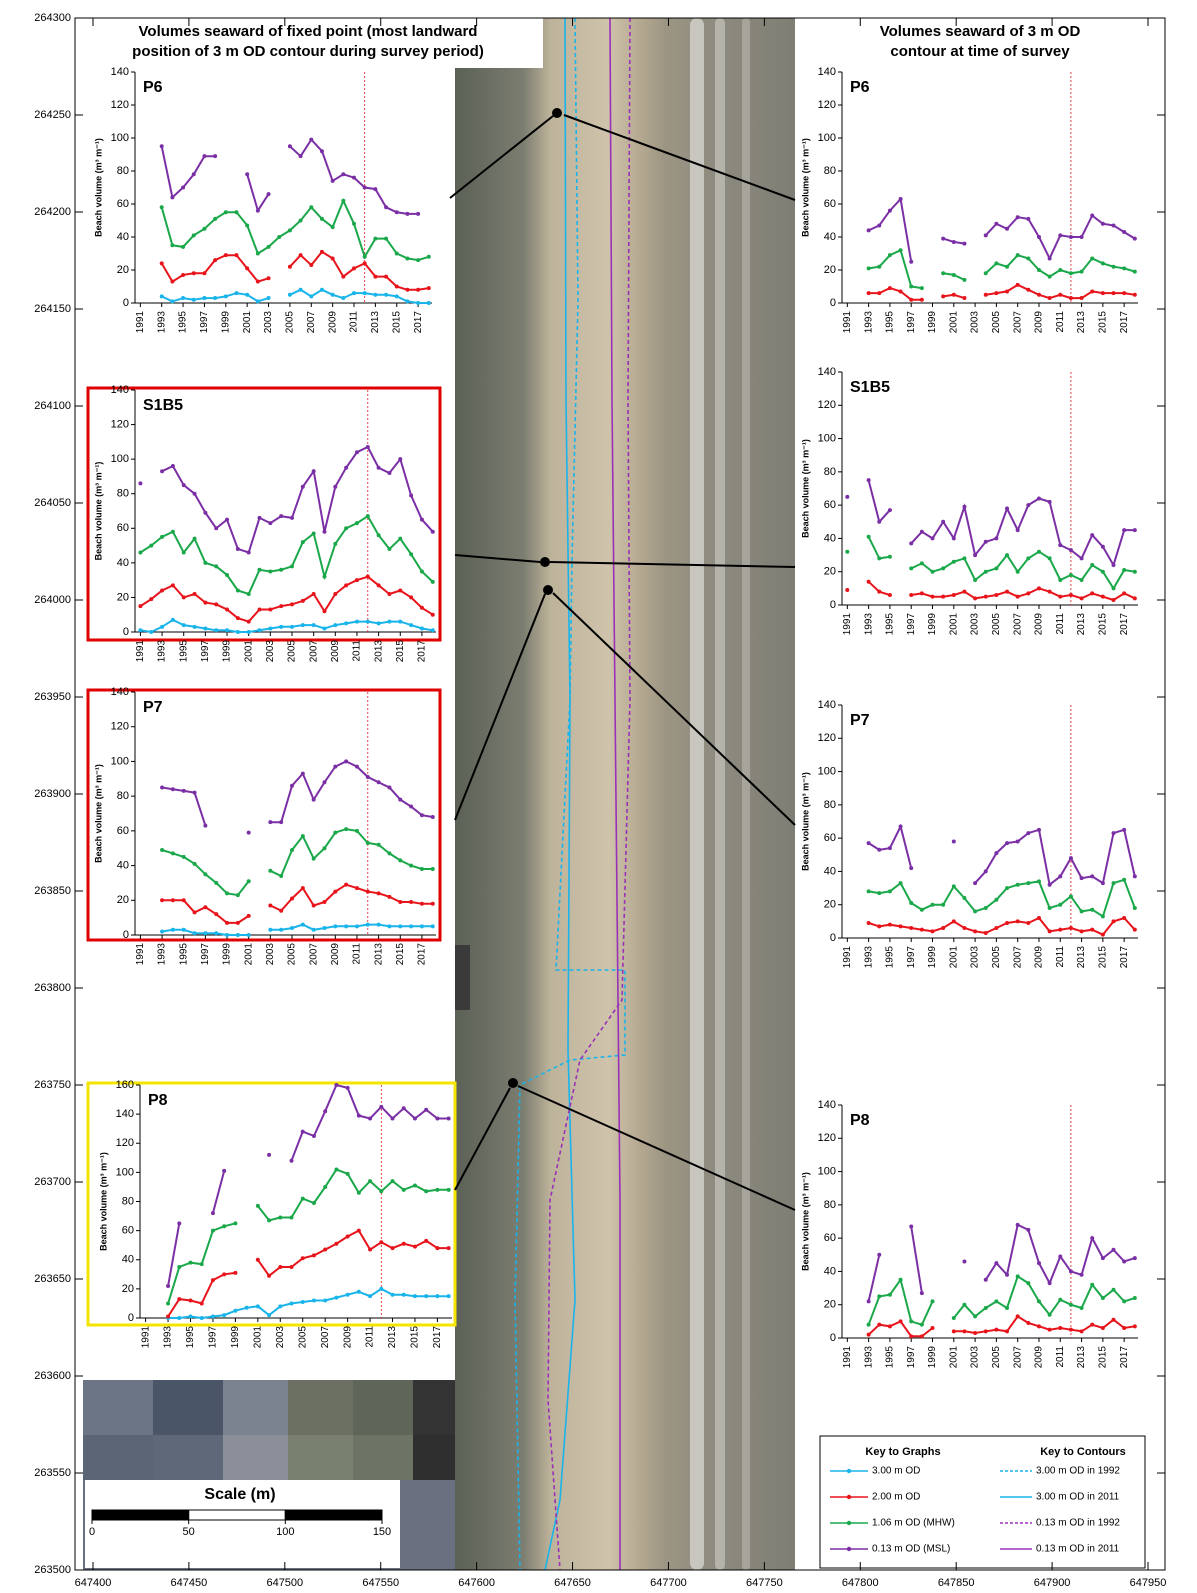 The width and height of the screenshot is (1197, 1593). I want to click on x-tick-label: 1993, so click(868, 957).